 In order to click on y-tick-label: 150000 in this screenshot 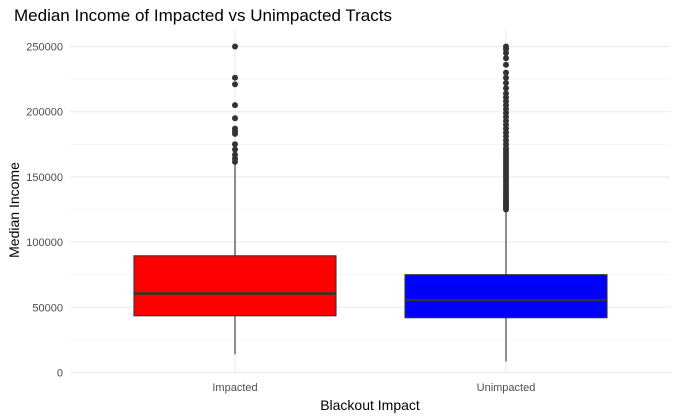, I will do `click(44, 178)`.